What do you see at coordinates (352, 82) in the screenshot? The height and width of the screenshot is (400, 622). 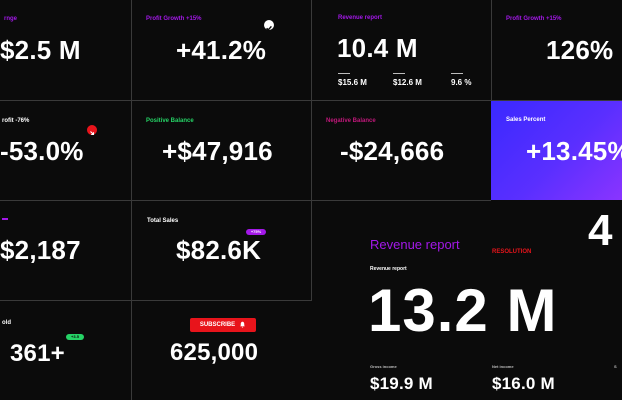 I see `stat-value: $15.6 M` at bounding box center [352, 82].